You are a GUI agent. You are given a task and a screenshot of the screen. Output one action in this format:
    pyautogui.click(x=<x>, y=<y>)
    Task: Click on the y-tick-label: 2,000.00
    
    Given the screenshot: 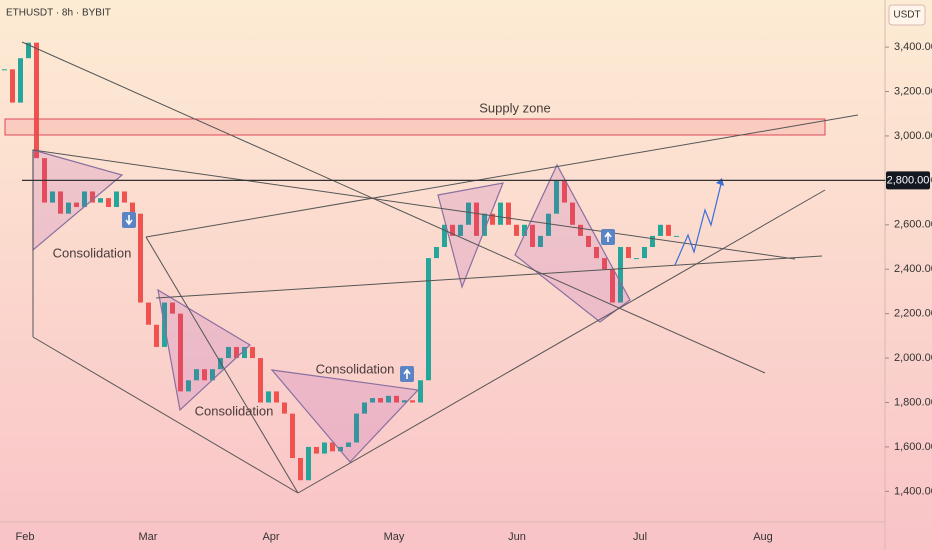 What is the action you would take?
    pyautogui.click(x=913, y=358)
    